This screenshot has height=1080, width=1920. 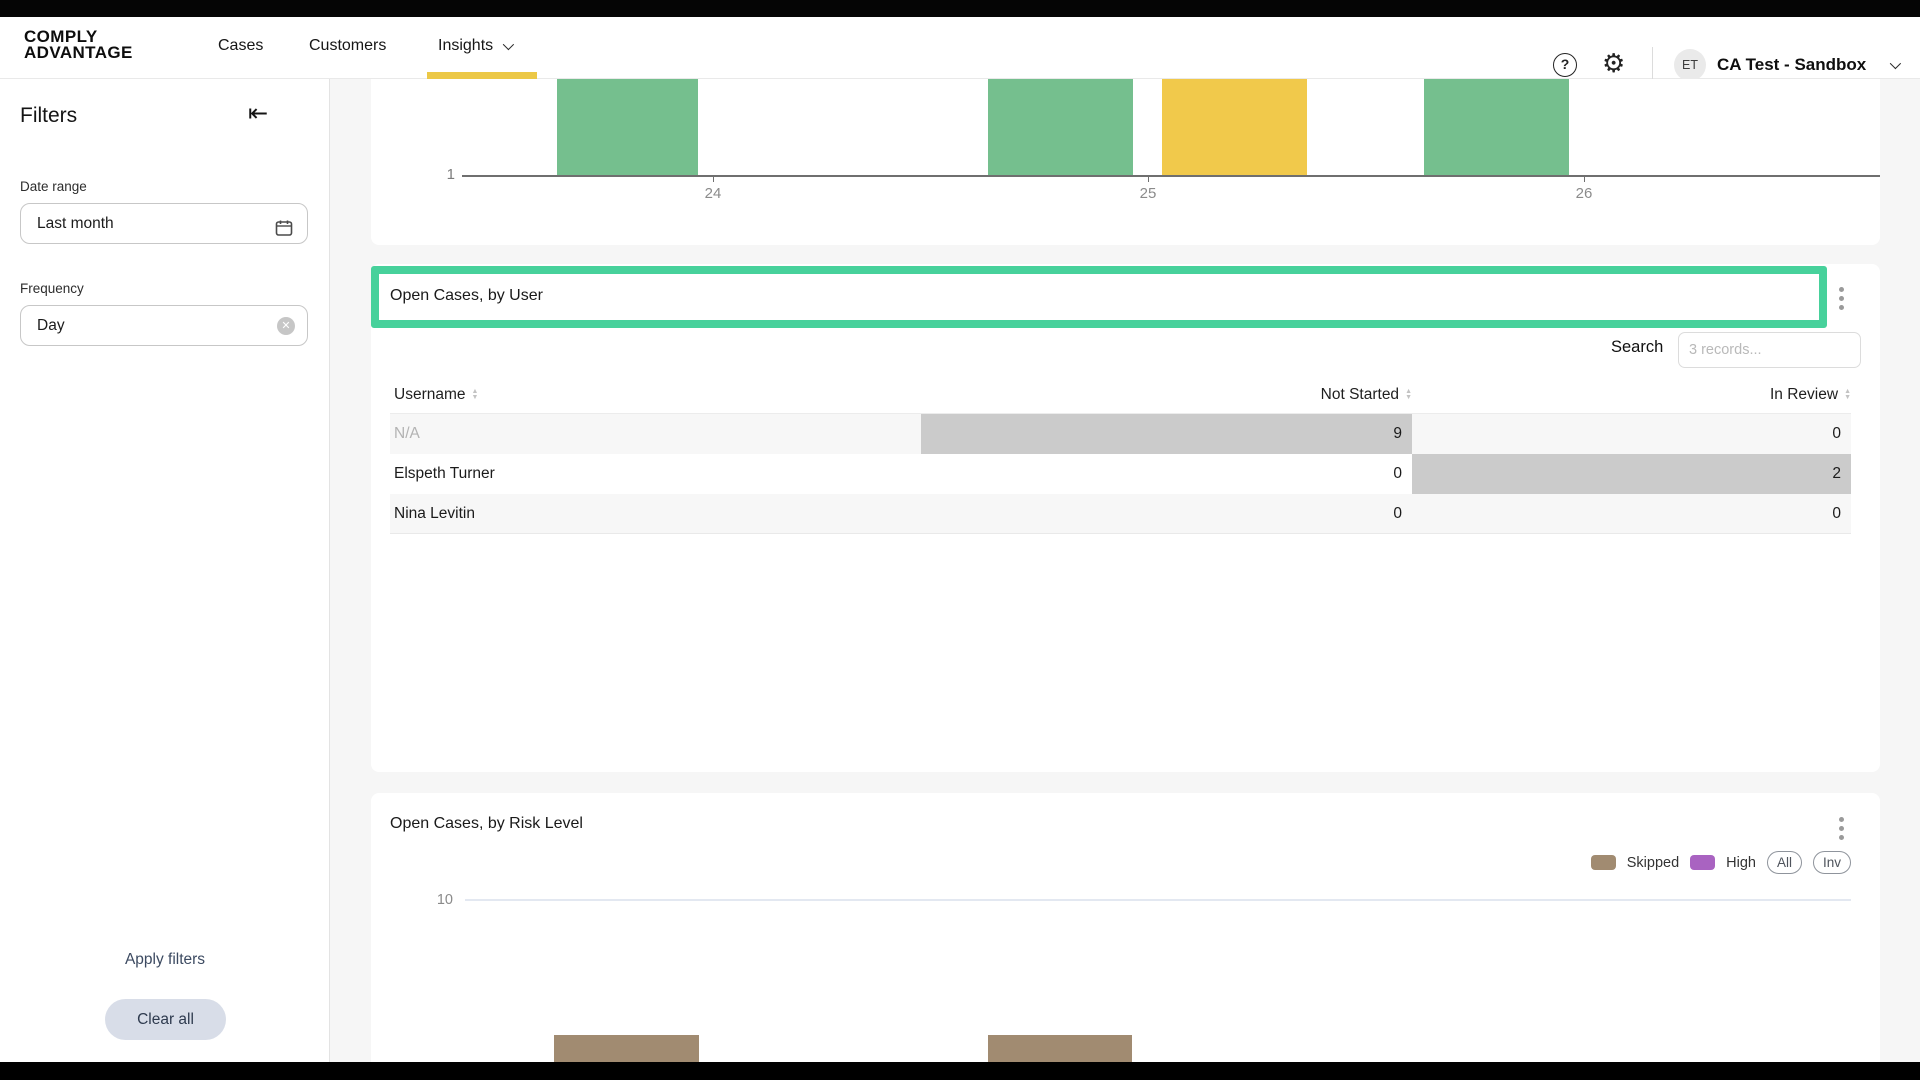 What do you see at coordinates (52, 288) in the screenshot?
I see `frequency-label: Frequency` at bounding box center [52, 288].